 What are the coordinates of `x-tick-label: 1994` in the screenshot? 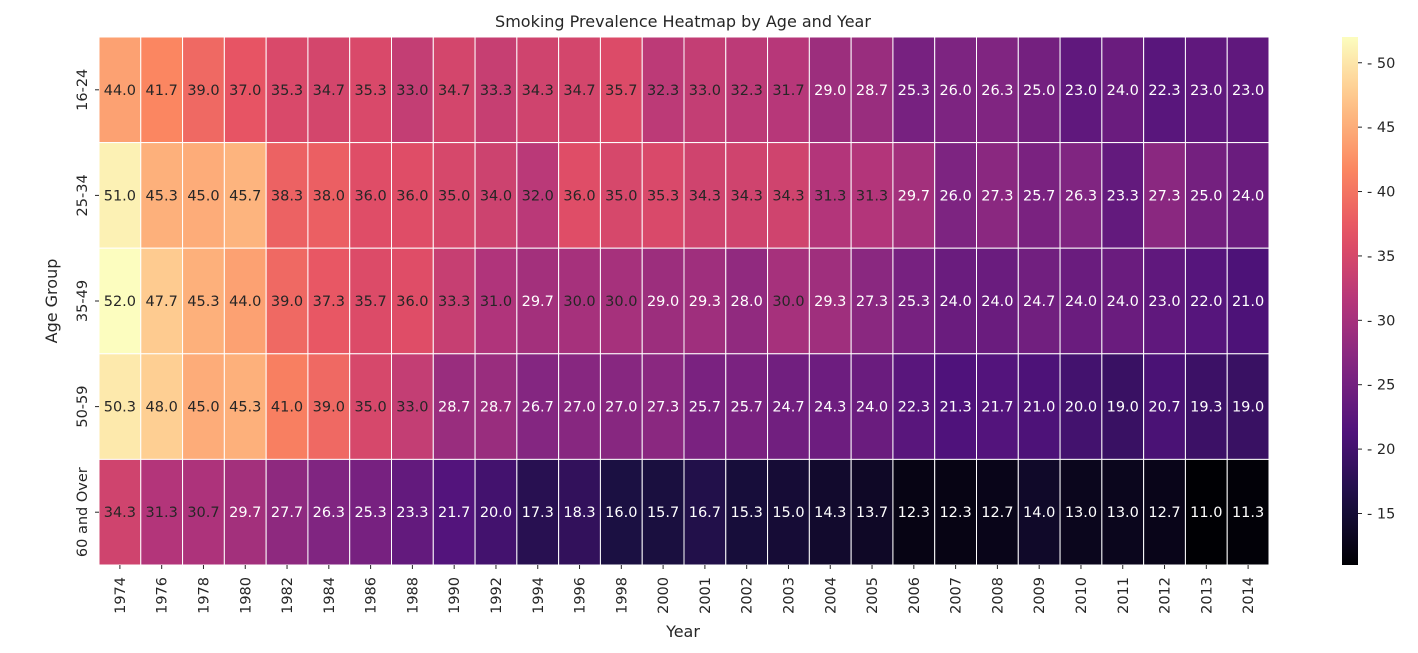 It's located at (539, 595).